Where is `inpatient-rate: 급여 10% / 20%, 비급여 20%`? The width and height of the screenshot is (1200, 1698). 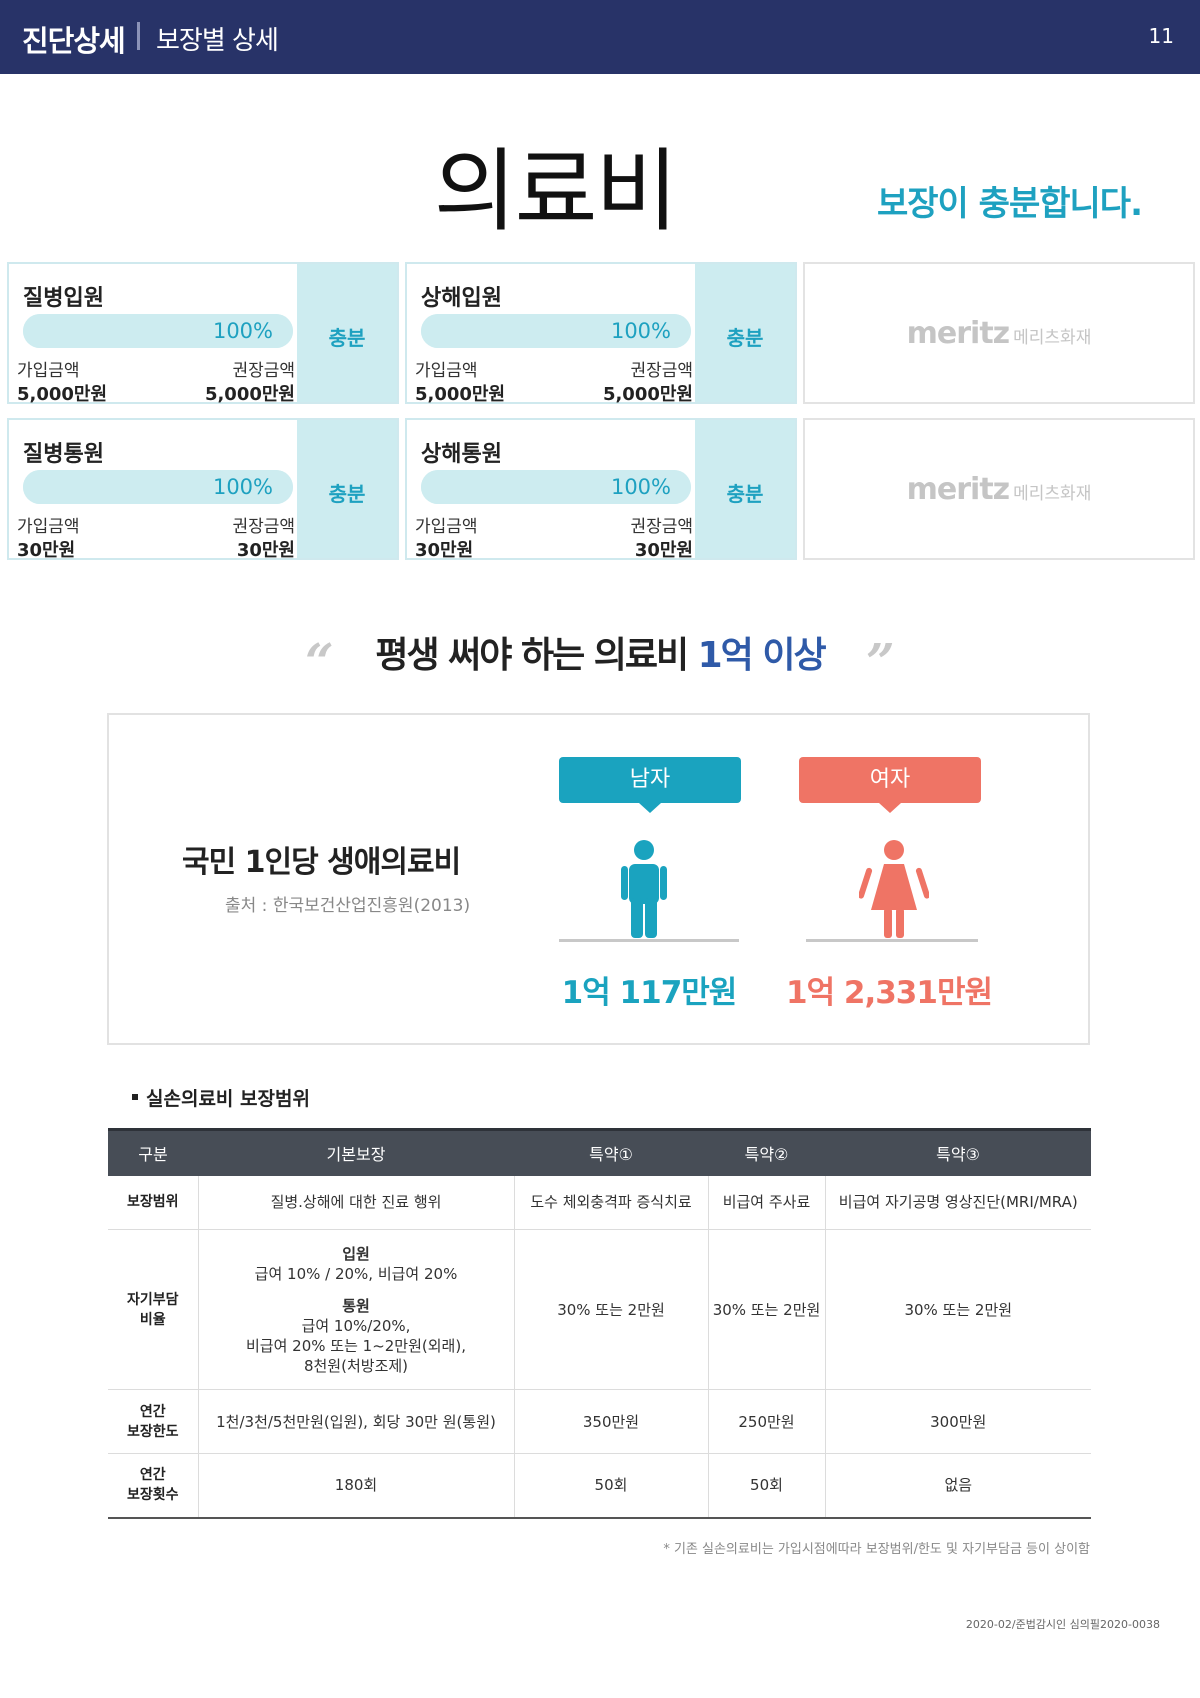 inpatient-rate: 급여 10% / 20%, 비급여 20% is located at coordinates (356, 1273).